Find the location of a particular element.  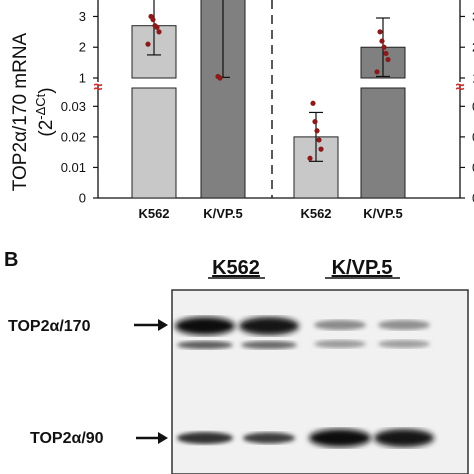

right-tick-label-1: 1 is located at coordinates (473, 78).